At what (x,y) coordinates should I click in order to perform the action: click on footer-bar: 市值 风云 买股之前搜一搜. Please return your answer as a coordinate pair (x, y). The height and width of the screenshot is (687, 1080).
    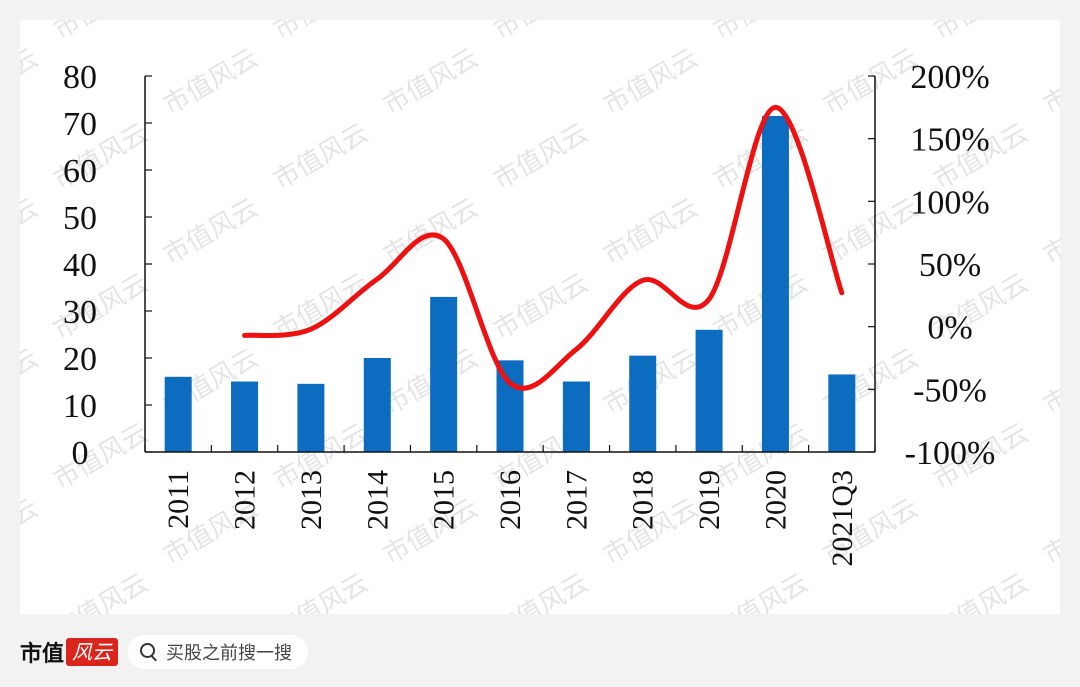
    Looking at the image, I should click on (164, 652).